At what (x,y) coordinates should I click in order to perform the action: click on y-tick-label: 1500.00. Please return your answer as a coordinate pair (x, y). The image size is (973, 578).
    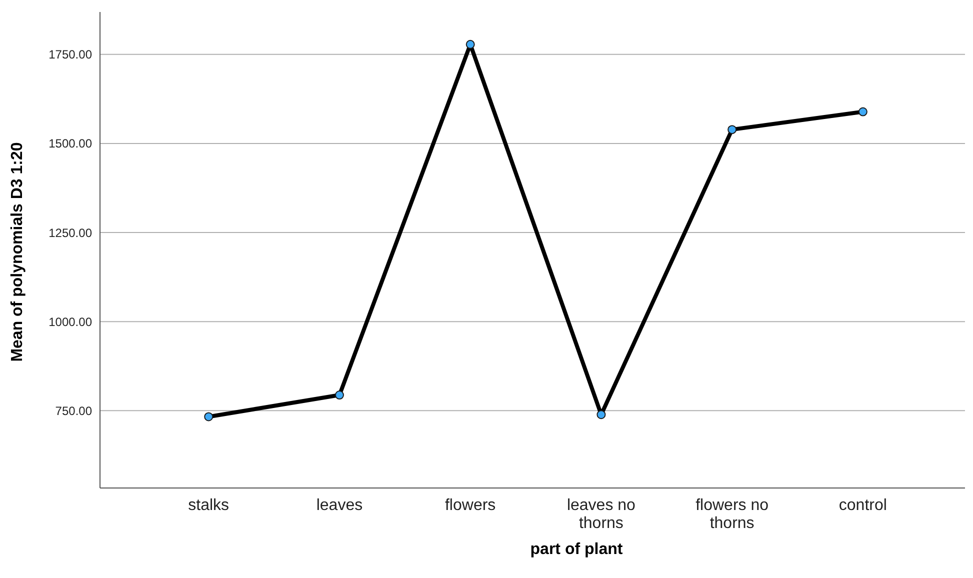
    Looking at the image, I should click on (70, 143).